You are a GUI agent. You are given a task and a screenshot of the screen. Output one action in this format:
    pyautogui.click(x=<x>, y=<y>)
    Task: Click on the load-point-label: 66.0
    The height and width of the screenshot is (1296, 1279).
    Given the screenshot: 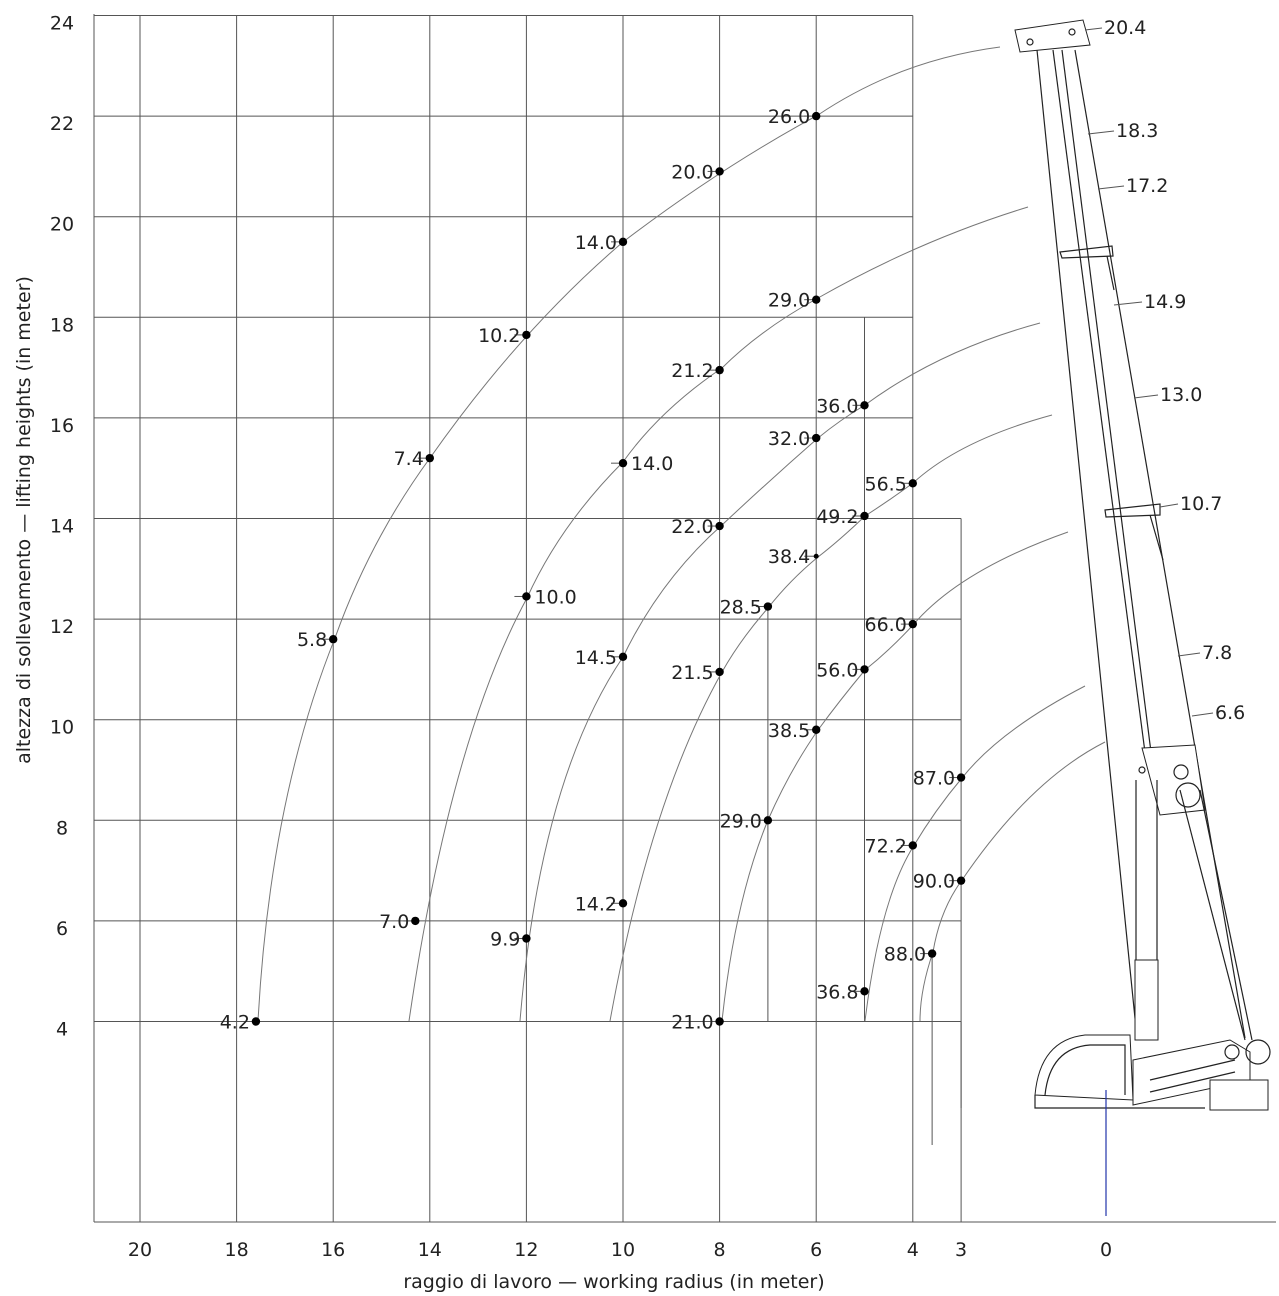 What is the action you would take?
    pyautogui.click(x=885, y=625)
    